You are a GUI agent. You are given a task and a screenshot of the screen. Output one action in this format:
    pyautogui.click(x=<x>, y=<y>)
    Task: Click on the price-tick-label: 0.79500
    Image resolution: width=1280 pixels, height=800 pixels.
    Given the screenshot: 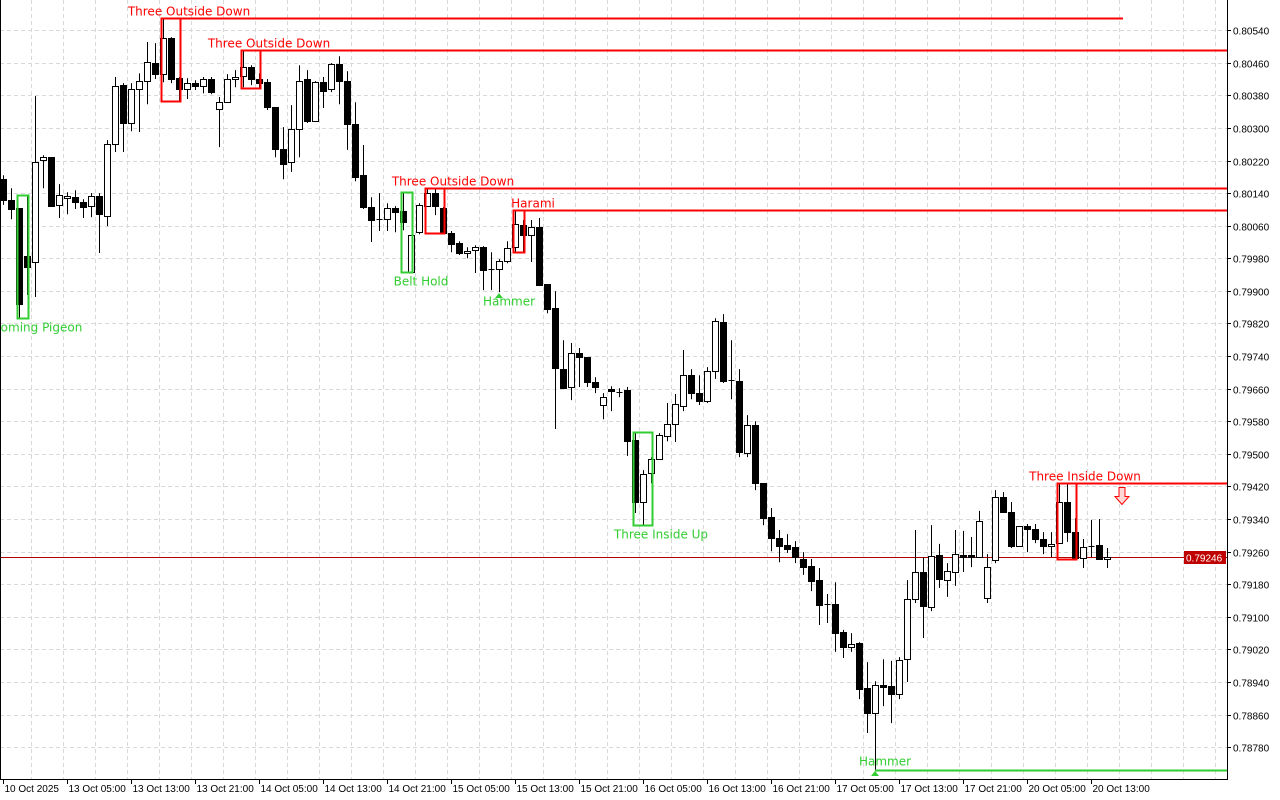 What is the action you would take?
    pyautogui.click(x=1251, y=456)
    